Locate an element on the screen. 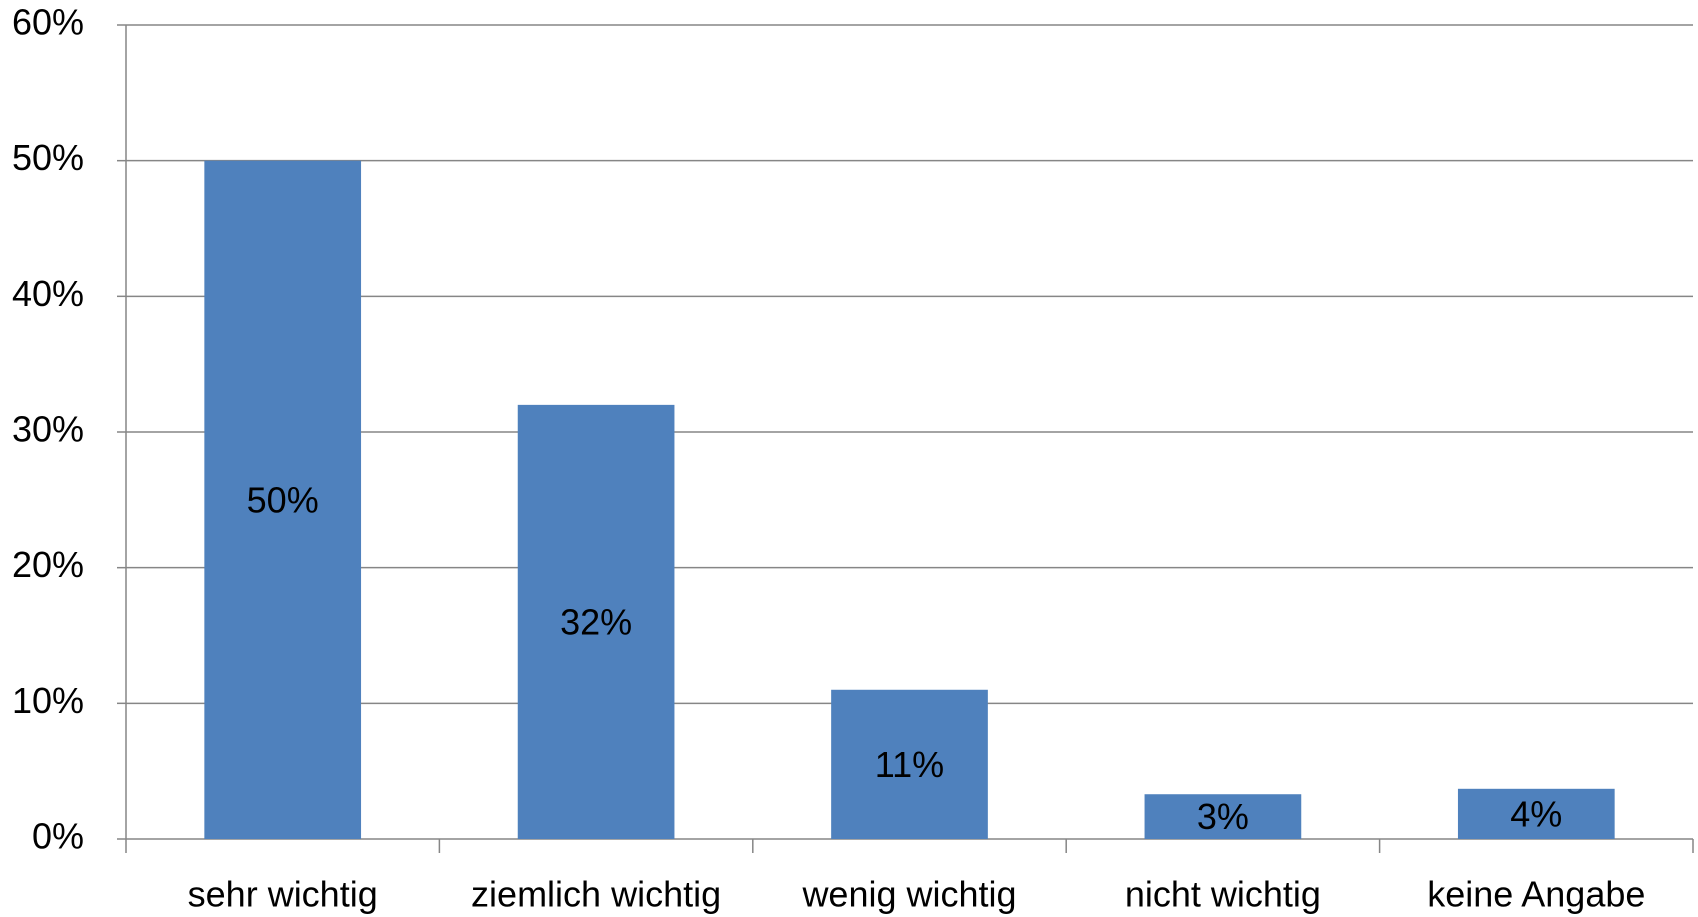 This screenshot has width=1698, height=917. y-tick-label: 60% is located at coordinates (48, 22).